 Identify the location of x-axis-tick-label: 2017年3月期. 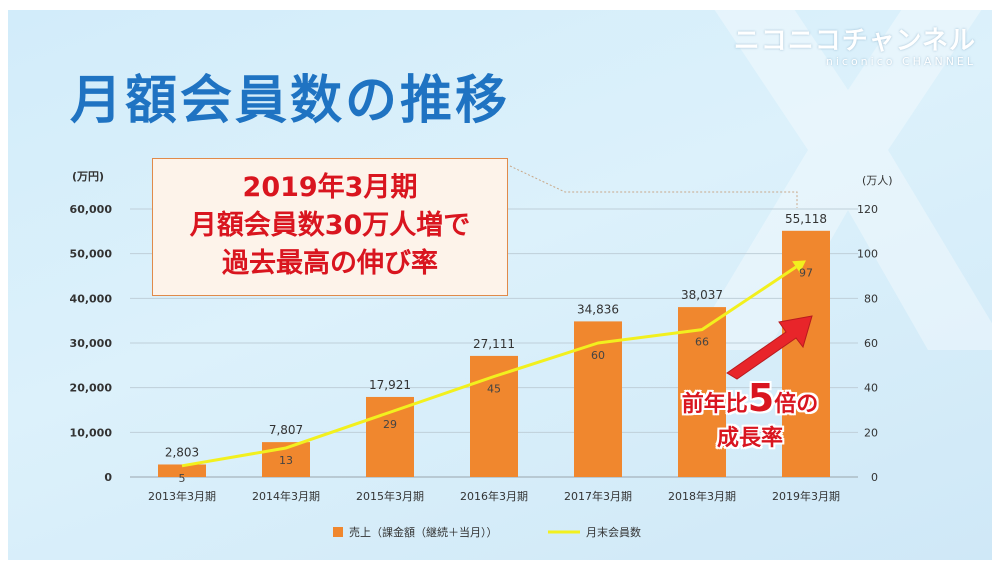
(598, 496).